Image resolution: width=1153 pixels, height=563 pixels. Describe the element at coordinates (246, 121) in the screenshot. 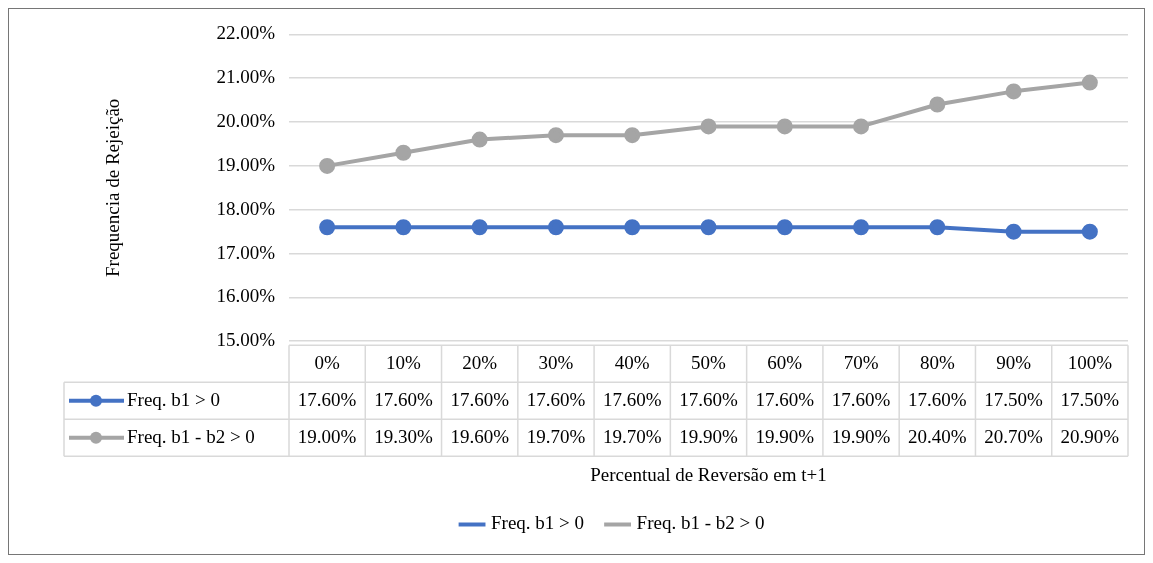

I see `y-tick-label: 20.00%` at that location.